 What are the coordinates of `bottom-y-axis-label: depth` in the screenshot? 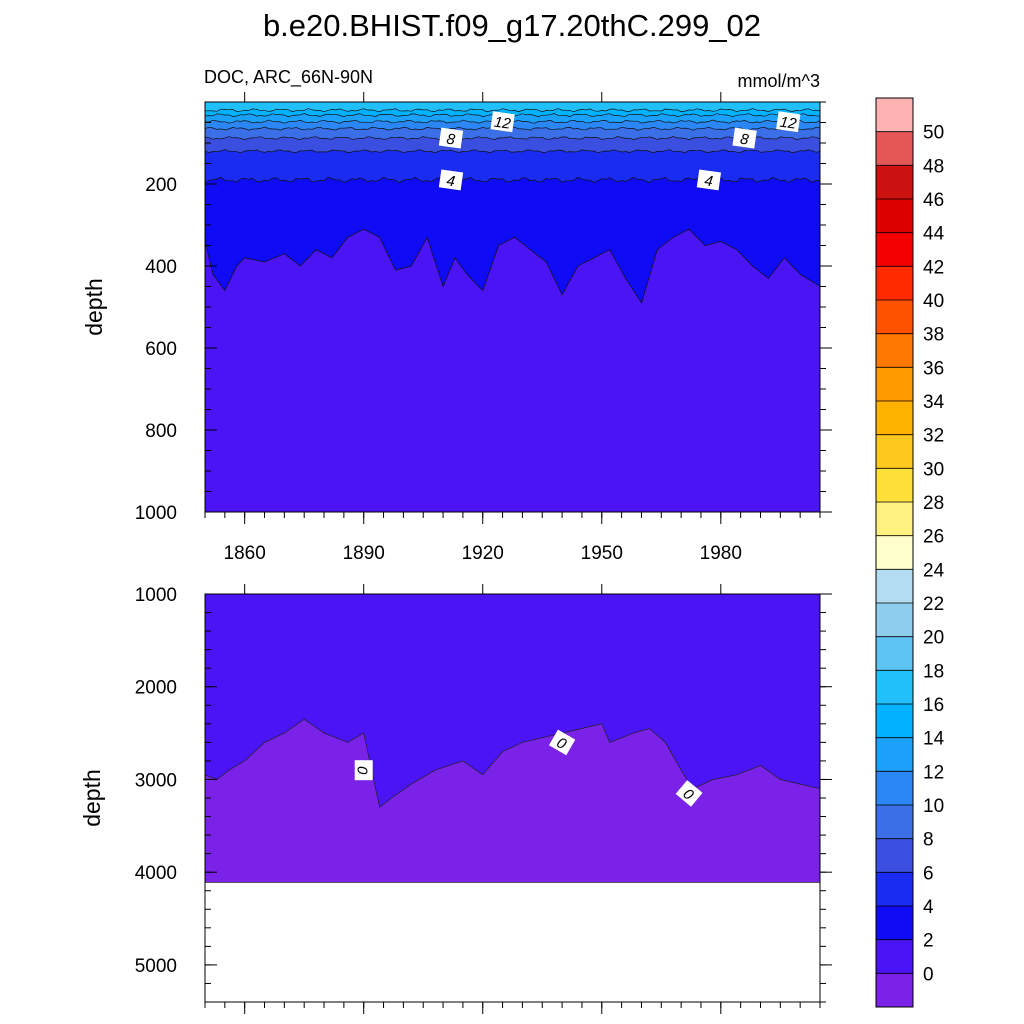 It's located at (92, 798).